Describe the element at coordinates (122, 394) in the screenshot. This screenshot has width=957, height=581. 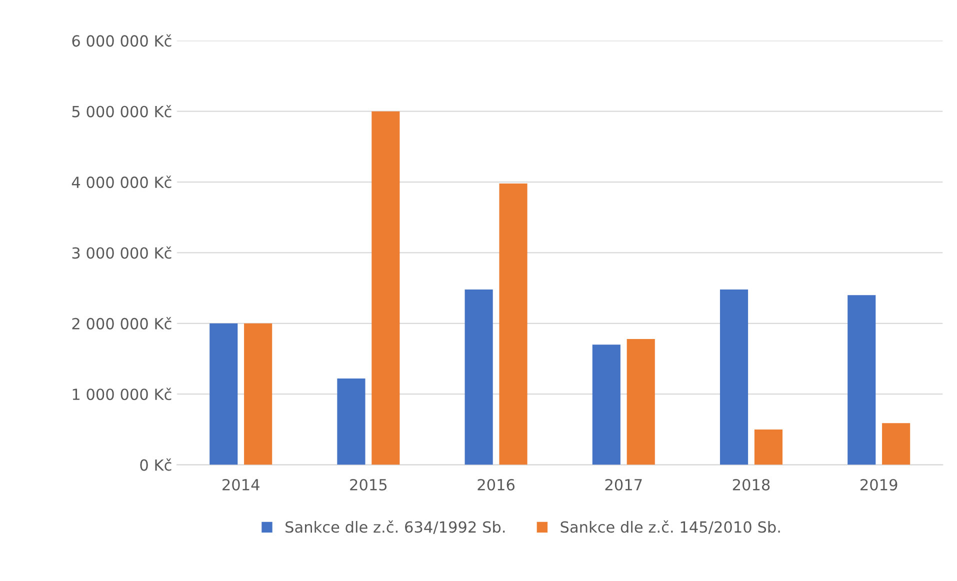
I see `y-tick-label: 1 000 000 Kč` at that location.